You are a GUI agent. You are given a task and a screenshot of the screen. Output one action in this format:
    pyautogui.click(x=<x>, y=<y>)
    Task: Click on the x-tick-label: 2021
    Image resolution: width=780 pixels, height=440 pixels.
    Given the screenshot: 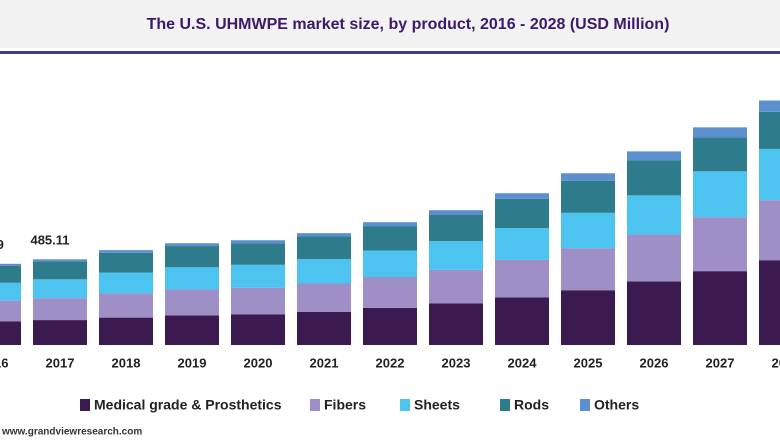 What is the action you would take?
    pyautogui.click(x=324, y=362)
    